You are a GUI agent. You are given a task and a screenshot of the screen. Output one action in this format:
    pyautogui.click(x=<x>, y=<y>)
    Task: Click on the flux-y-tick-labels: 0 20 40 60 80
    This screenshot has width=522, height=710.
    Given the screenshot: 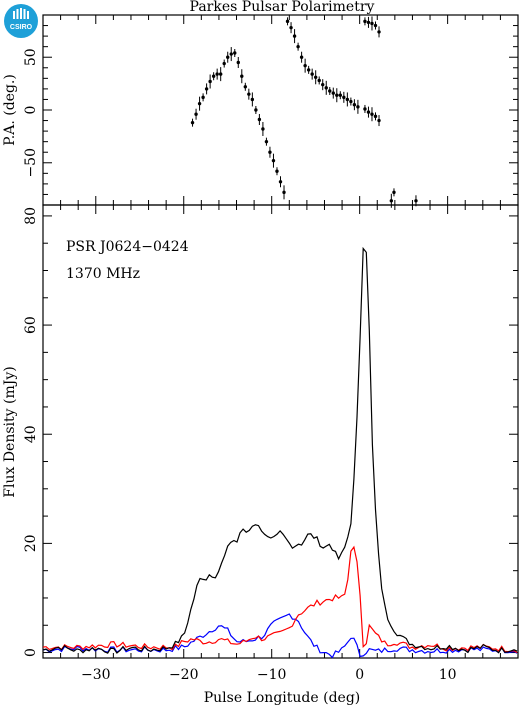 What is the action you would take?
    pyautogui.click(x=31, y=432)
    